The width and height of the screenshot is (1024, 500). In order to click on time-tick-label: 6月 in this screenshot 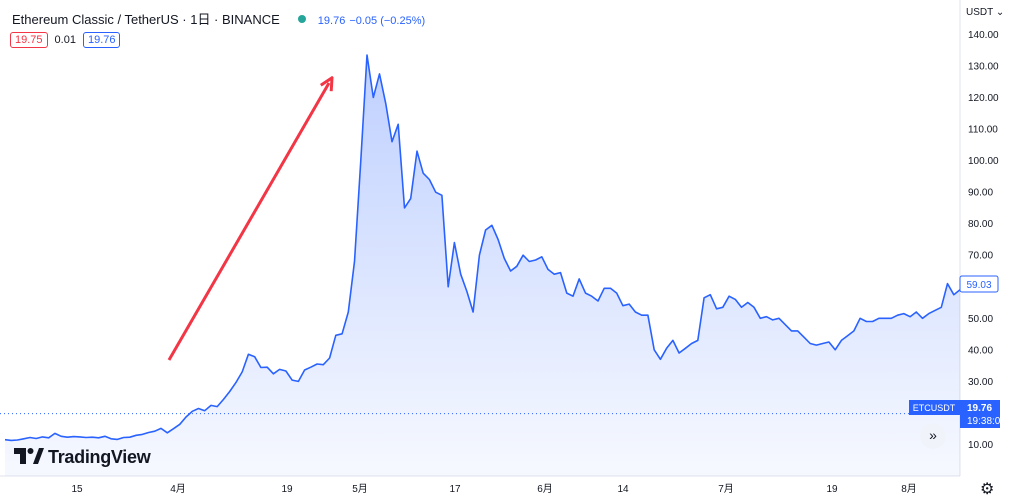, I will do `click(545, 489)`.